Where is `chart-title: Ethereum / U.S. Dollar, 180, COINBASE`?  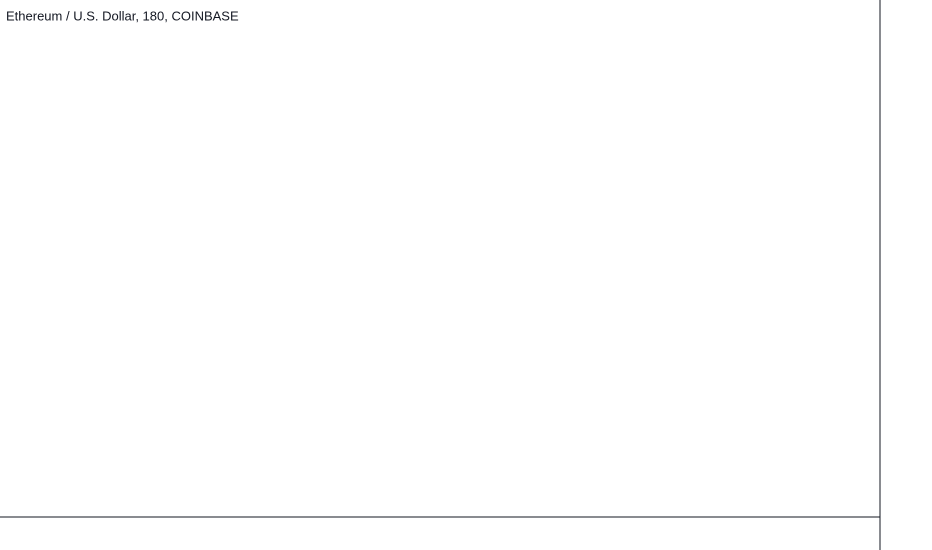
chart-title: Ethereum / U.S. Dollar, 180, COINBASE is located at coordinates (122, 15).